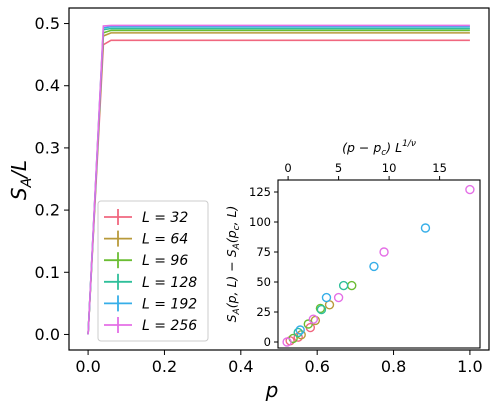 The image size is (498, 409). What do you see at coordinates (365, 170) in the screenshot?
I see `inset-top-x-ticks: 0 5 10 15` at bounding box center [365, 170].